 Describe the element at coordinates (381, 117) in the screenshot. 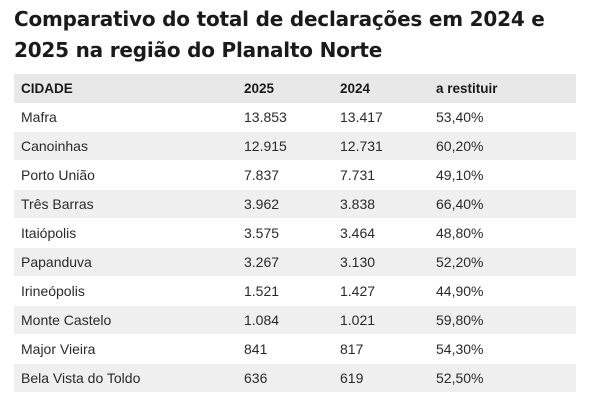

I see `cell-2024: 13.417` at that location.